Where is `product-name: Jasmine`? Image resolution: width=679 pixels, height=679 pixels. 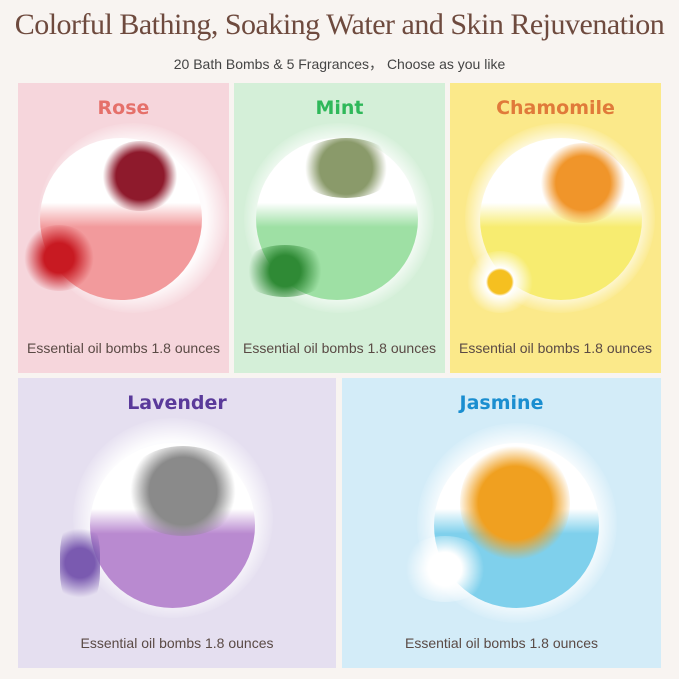 product-name: Jasmine is located at coordinates (501, 403).